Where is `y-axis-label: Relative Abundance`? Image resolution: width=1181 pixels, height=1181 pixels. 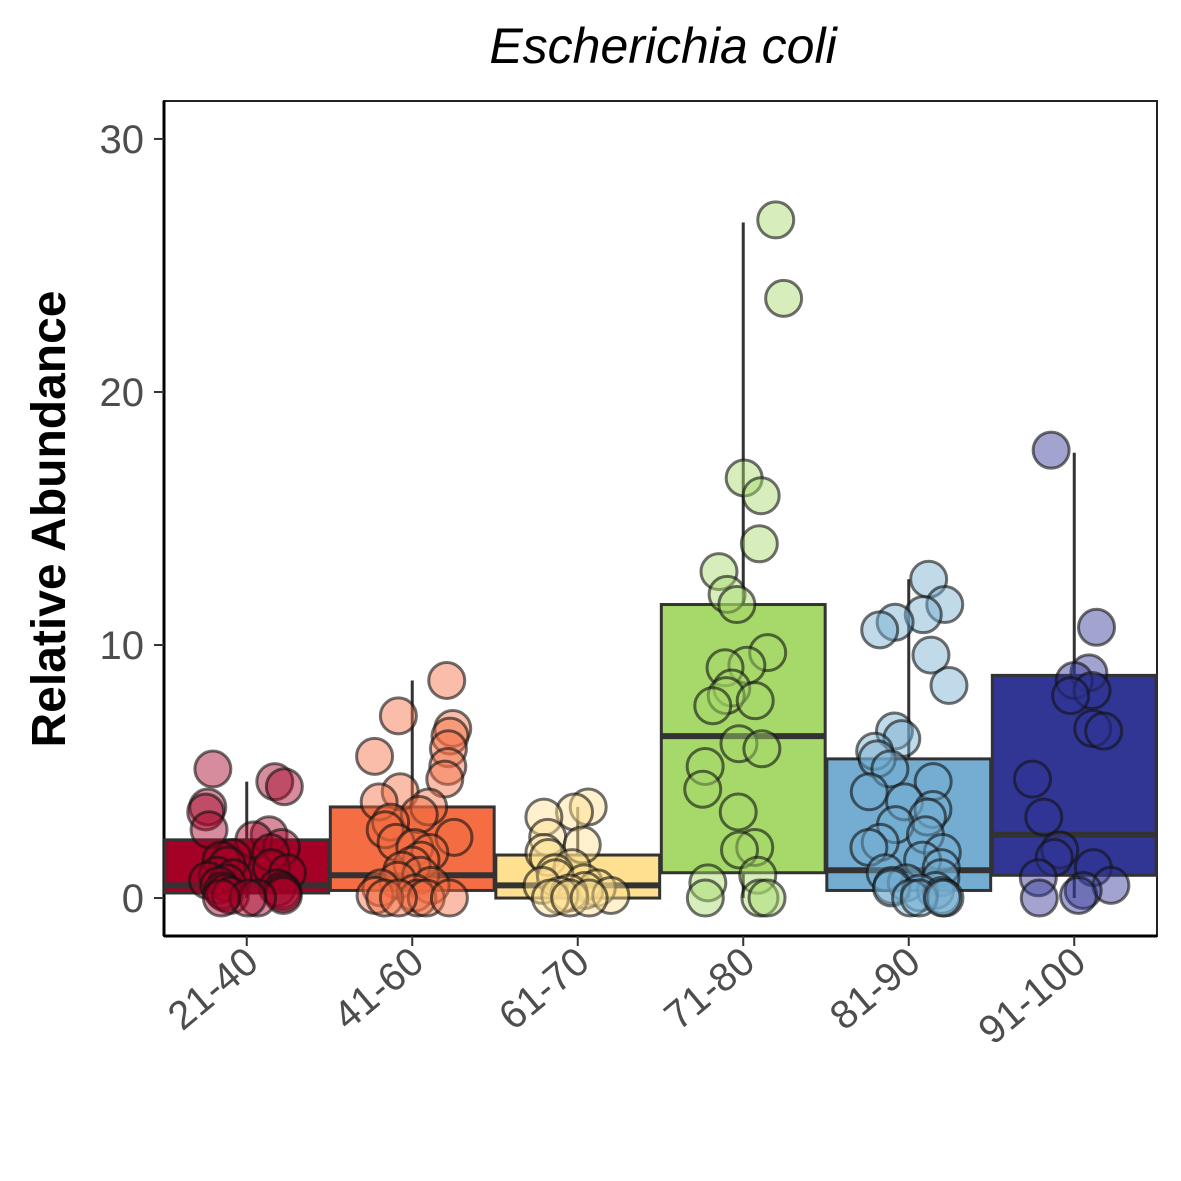 y-axis-label: Relative Abundance is located at coordinates (49, 518).